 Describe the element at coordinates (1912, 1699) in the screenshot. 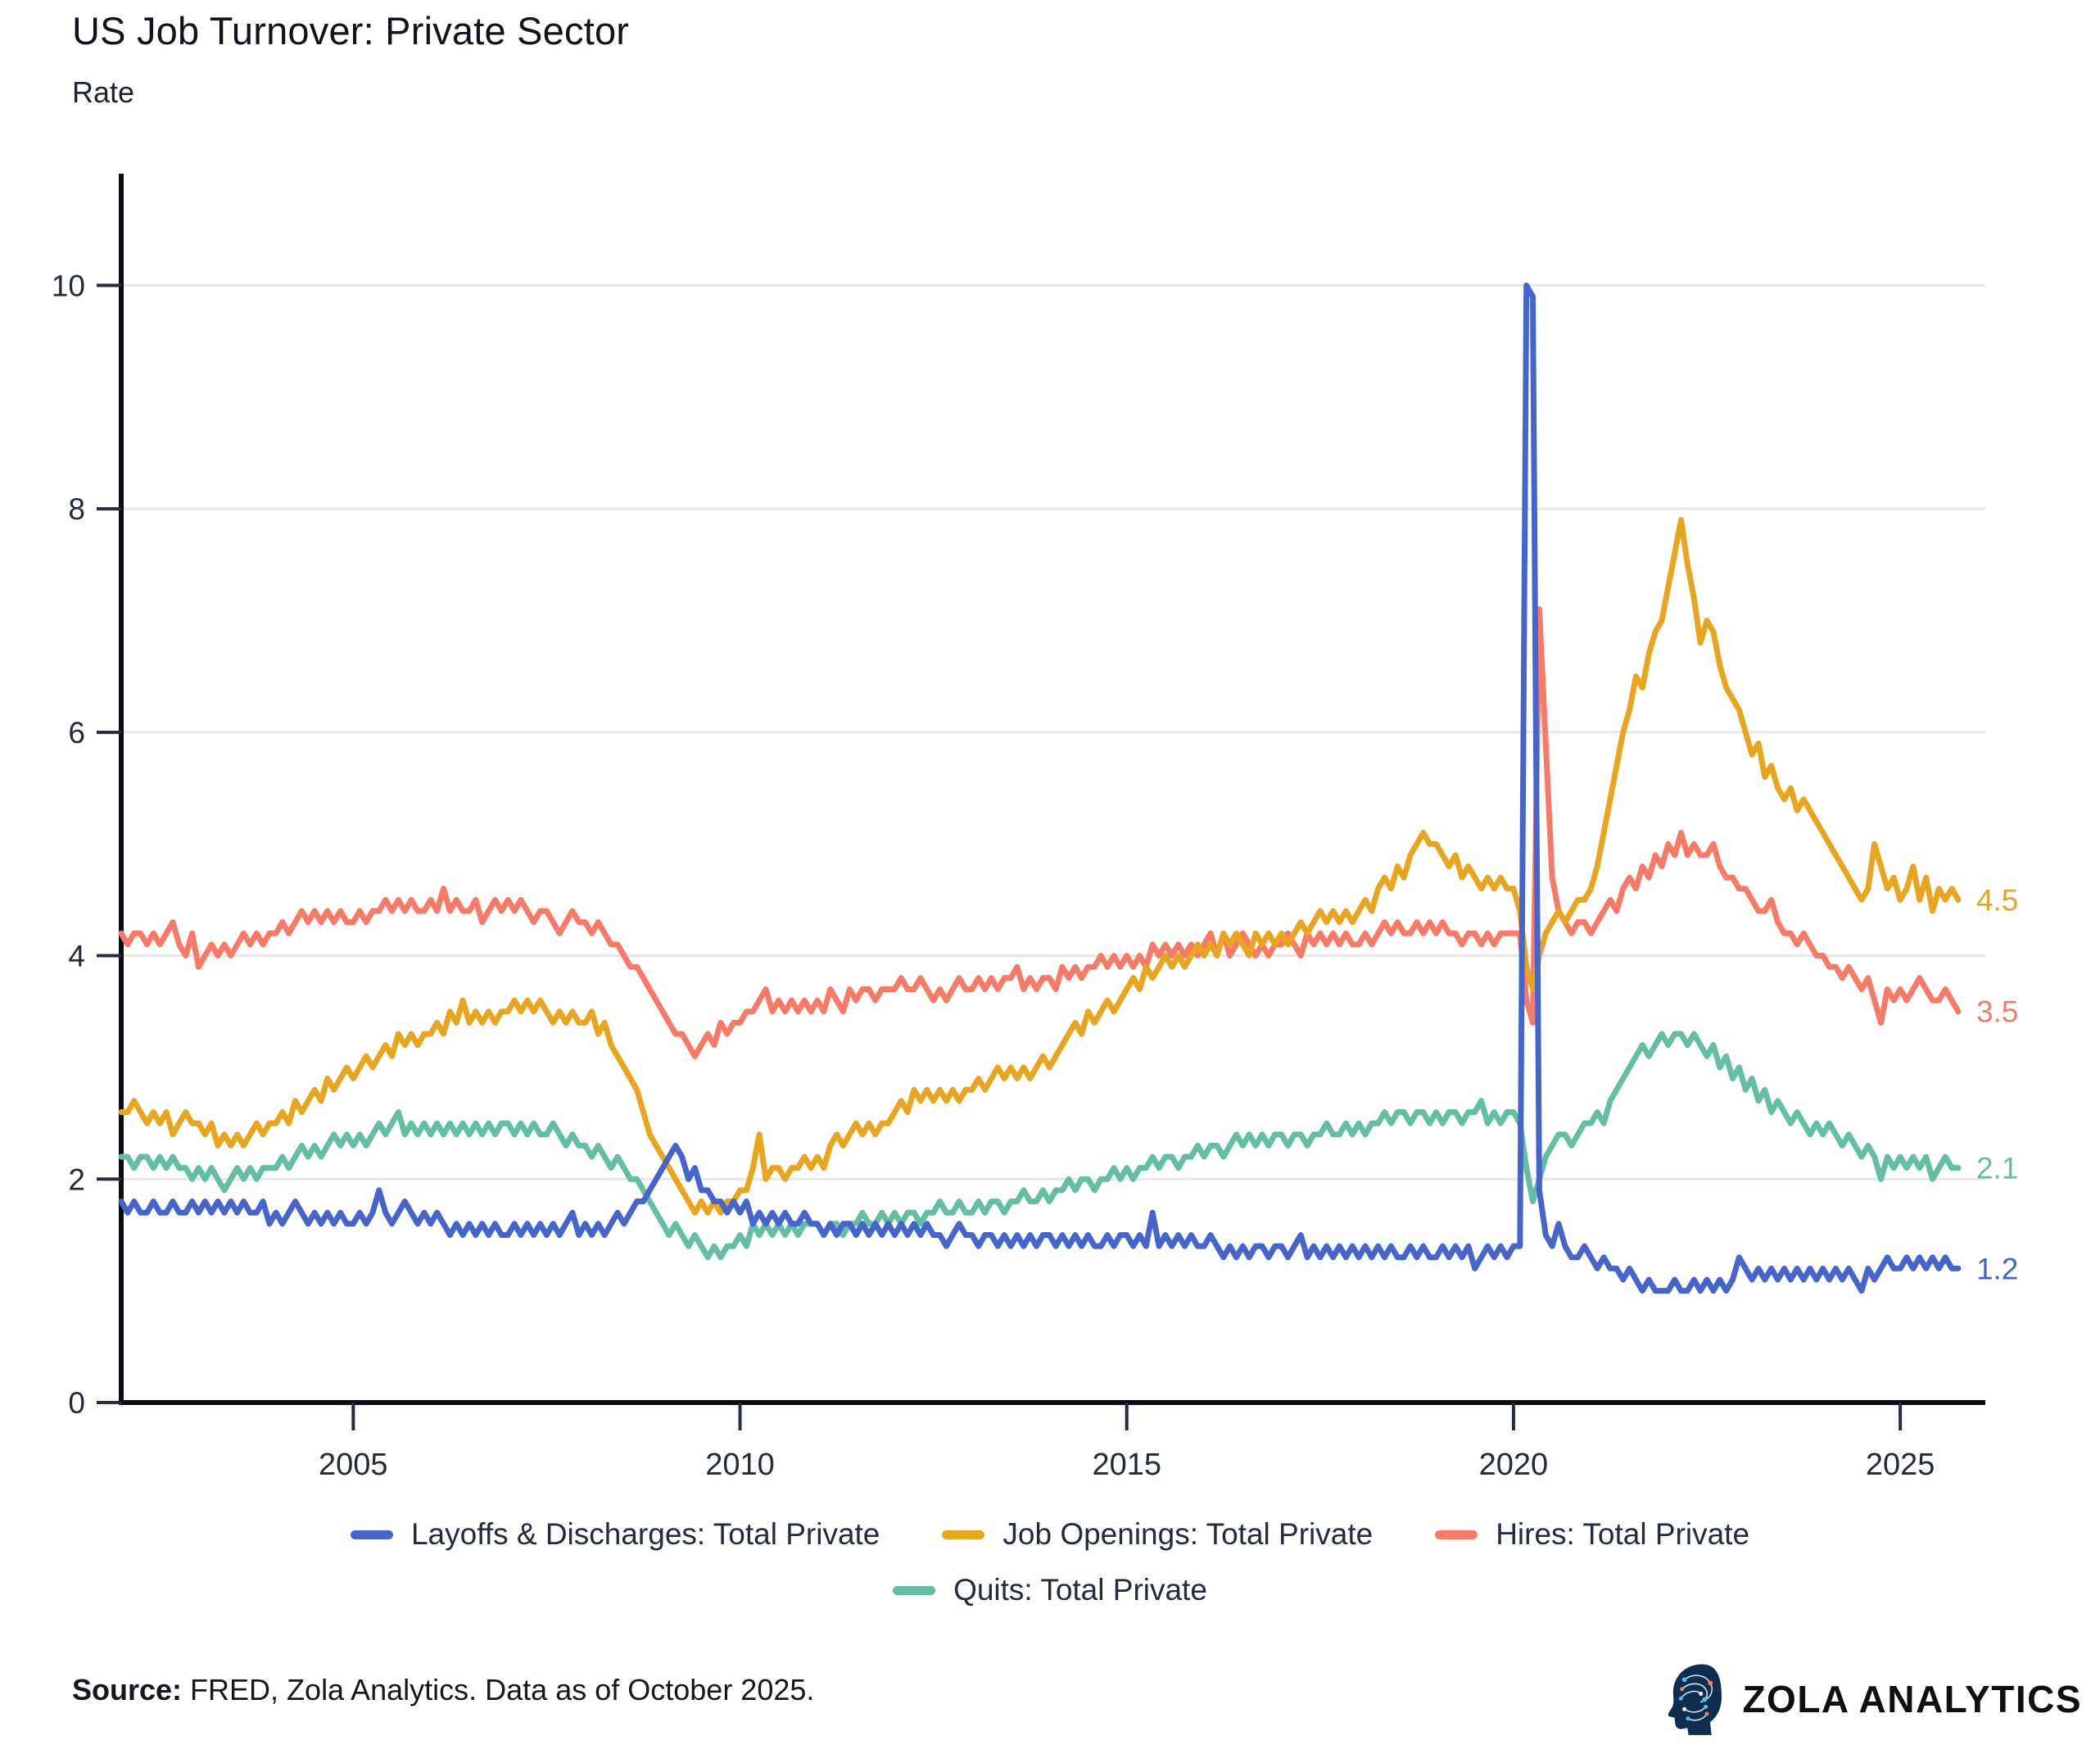

I see `logo-text: ZOLA ANALYTICS` at that location.